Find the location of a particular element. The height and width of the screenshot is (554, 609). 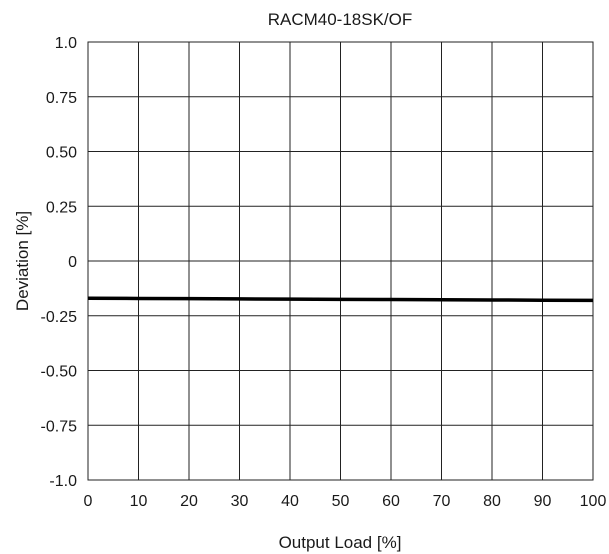

y-tick-label: 0.75 is located at coordinates (61, 98).